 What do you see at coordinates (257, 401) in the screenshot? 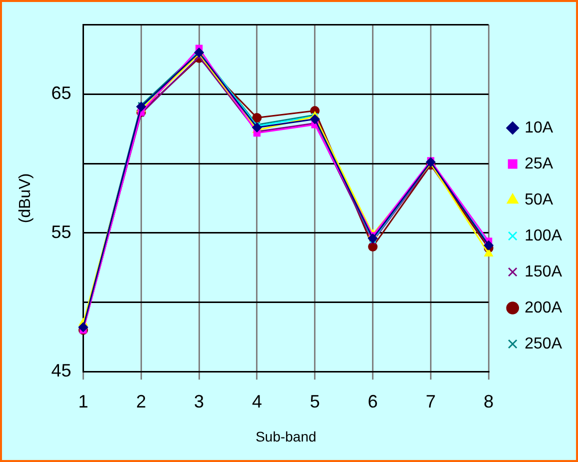
I see `x-tick-label: 4` at bounding box center [257, 401].